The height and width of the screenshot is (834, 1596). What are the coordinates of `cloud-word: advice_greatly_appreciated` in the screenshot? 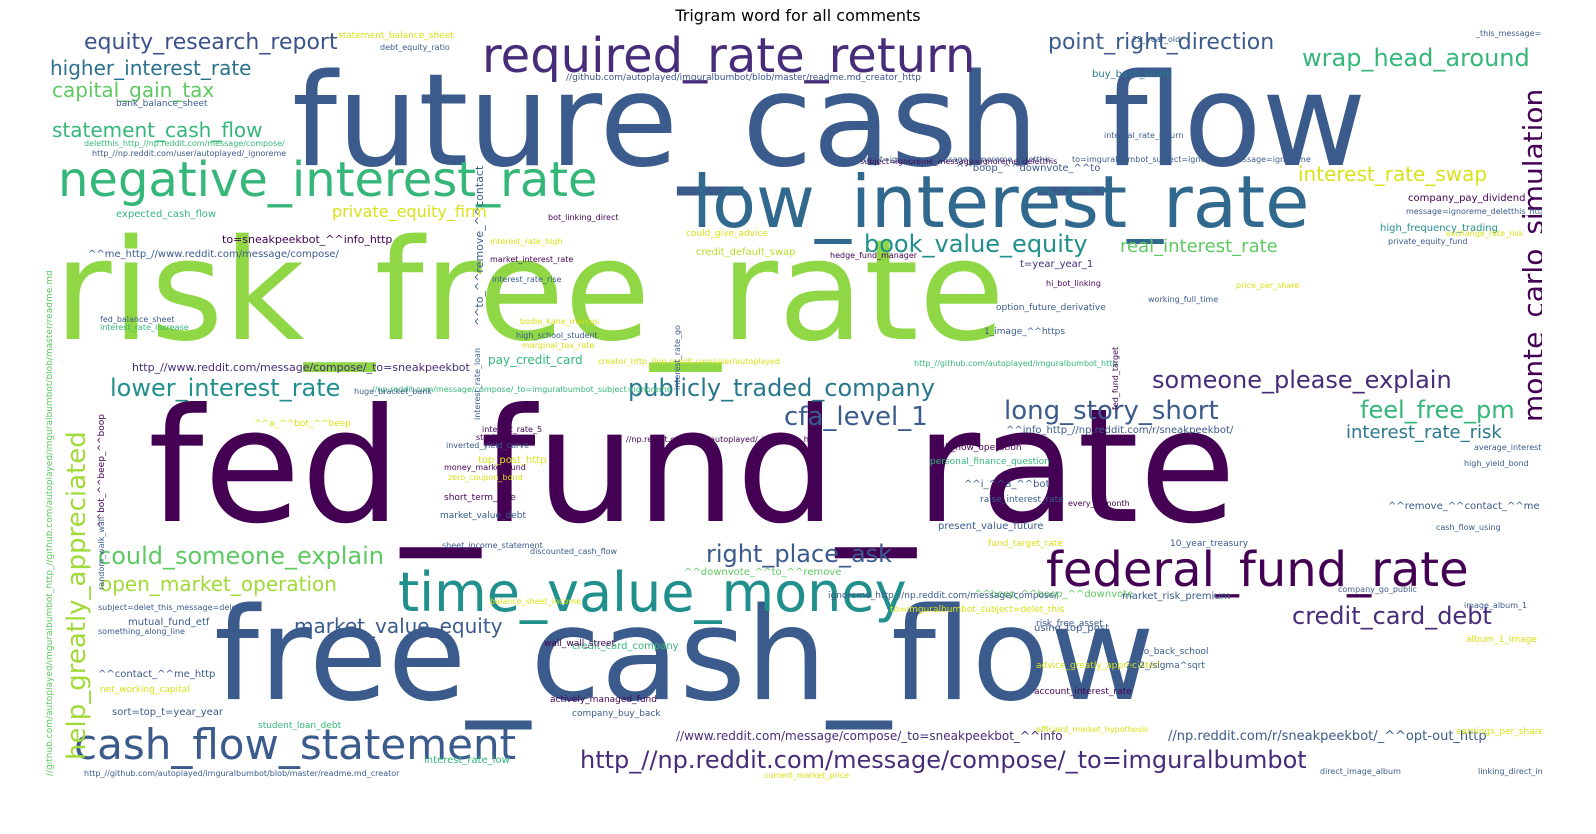 It's located at (1098, 666).